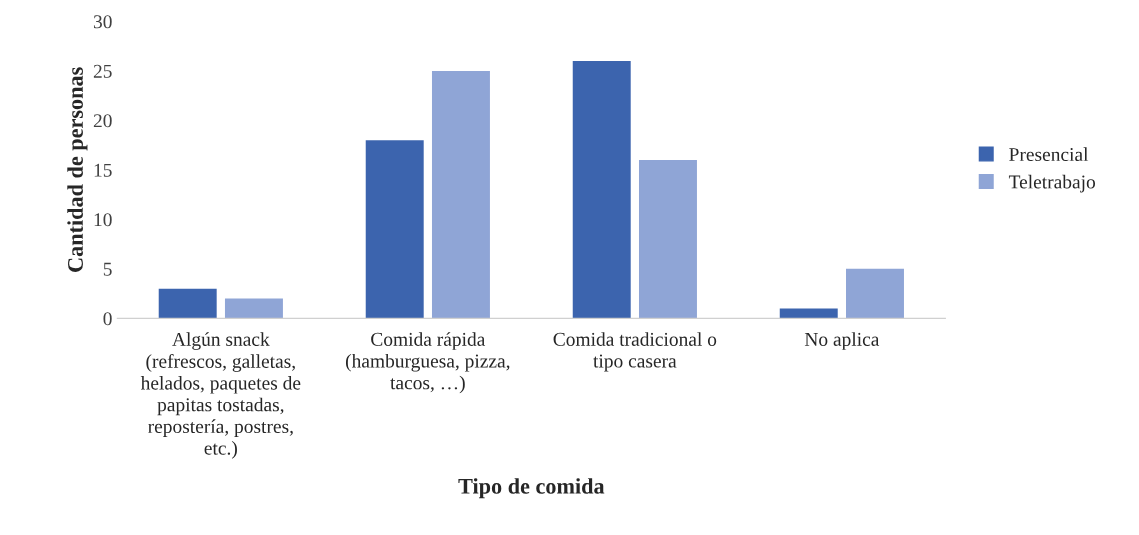 The width and height of the screenshot is (1139, 535). I want to click on x-tick-label: Algún snack (refrescos, galletas, helados, paquetes de papitas tostadas, repostería, postres, etc.), so click(220, 395).